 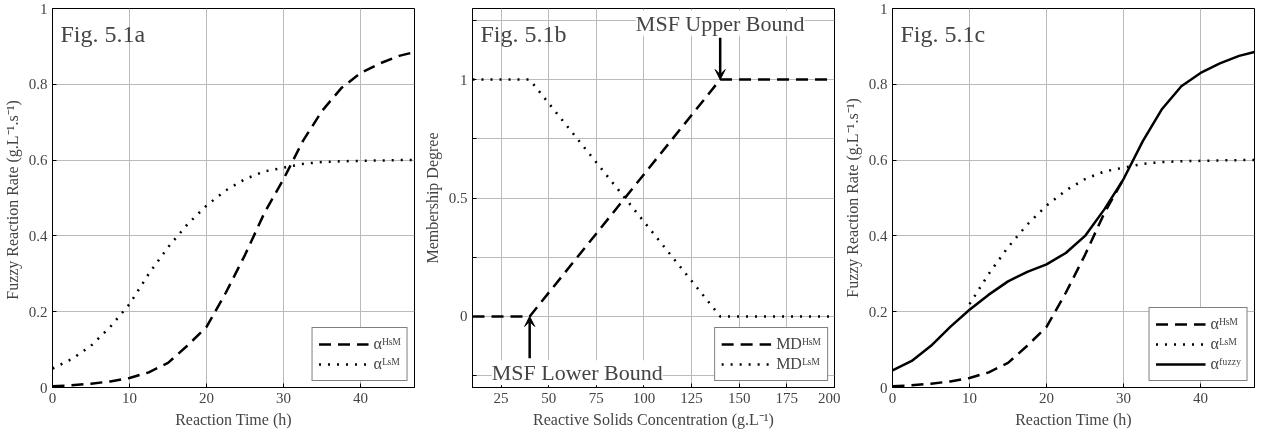 I want to click on x-tick-label: 25, so click(x=501, y=397).